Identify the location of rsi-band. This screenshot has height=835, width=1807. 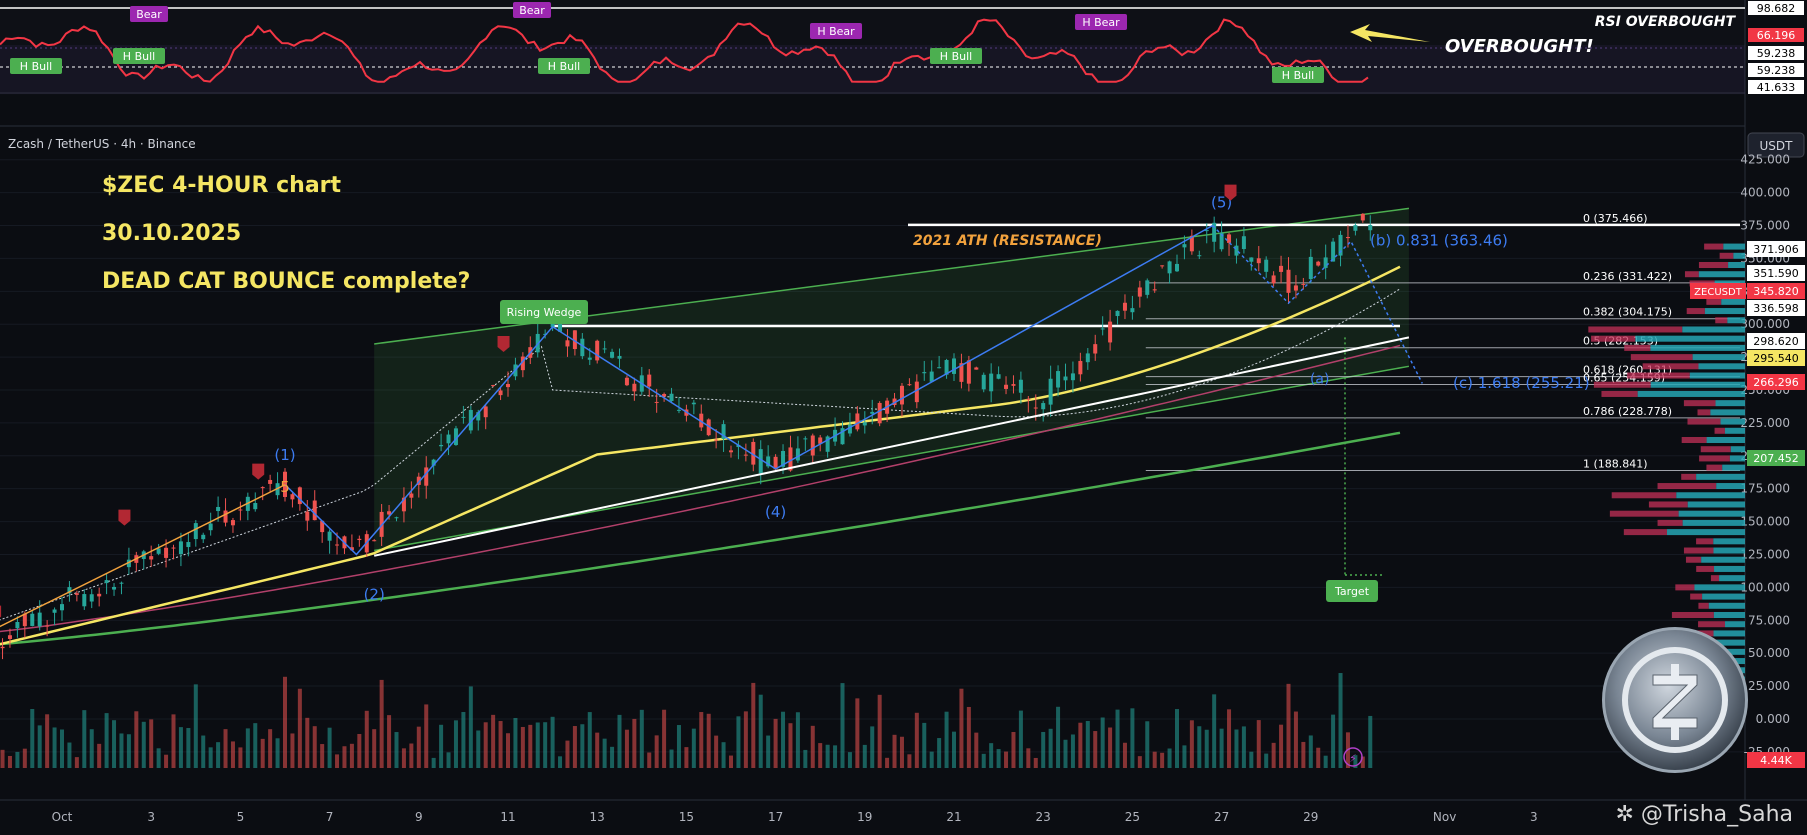
(872, 69).